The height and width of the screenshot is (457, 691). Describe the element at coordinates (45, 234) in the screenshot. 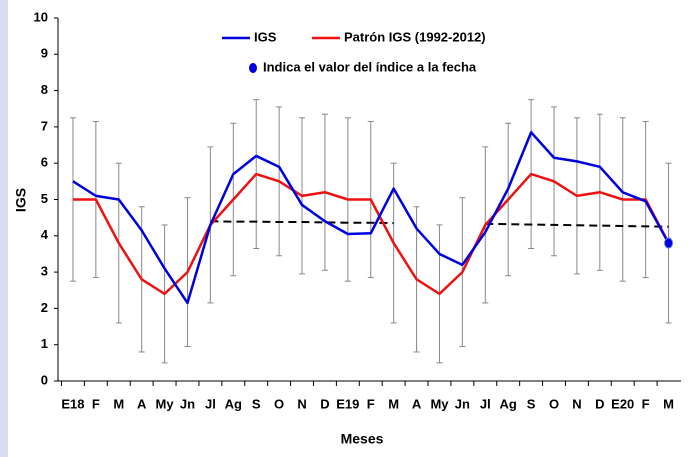

I see `y-tick-label: 4` at that location.